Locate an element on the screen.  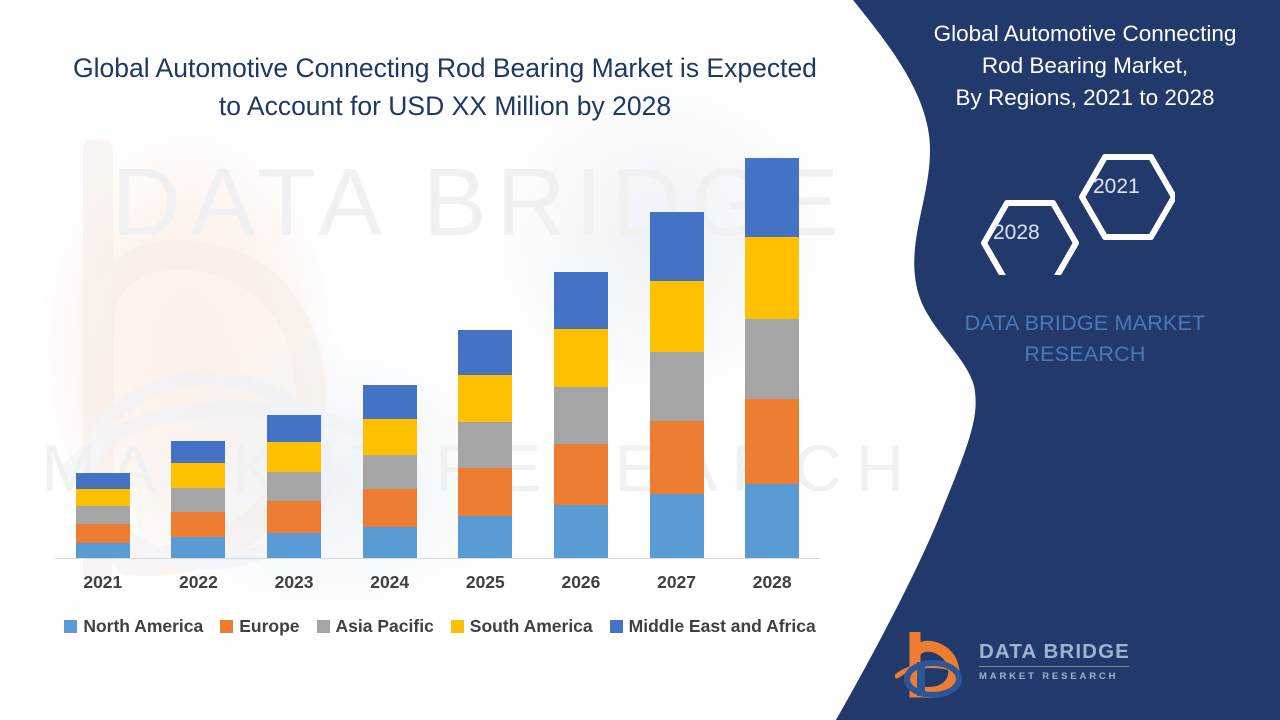
legend-item-europe: Europe is located at coordinates (260, 626).